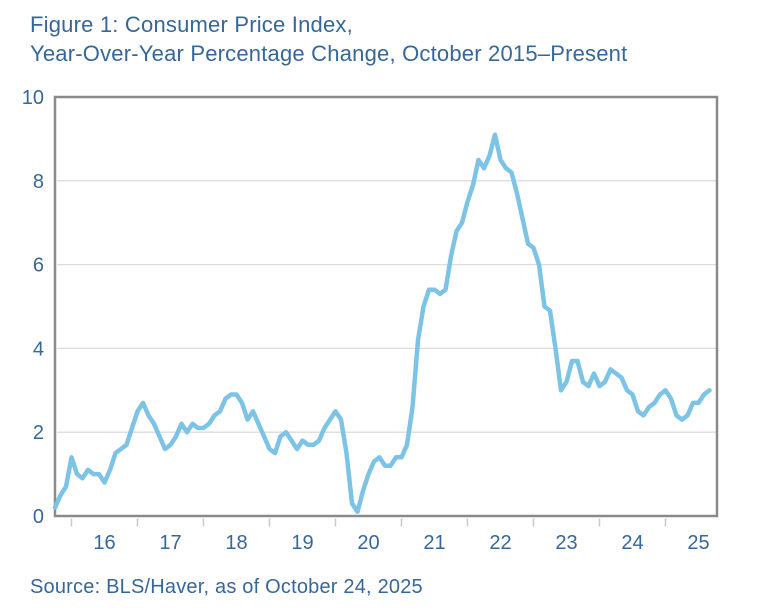 Image resolution: width=768 pixels, height=615 pixels. Describe the element at coordinates (104, 543) in the screenshot. I see `x-axis-tick-label: 16` at that location.